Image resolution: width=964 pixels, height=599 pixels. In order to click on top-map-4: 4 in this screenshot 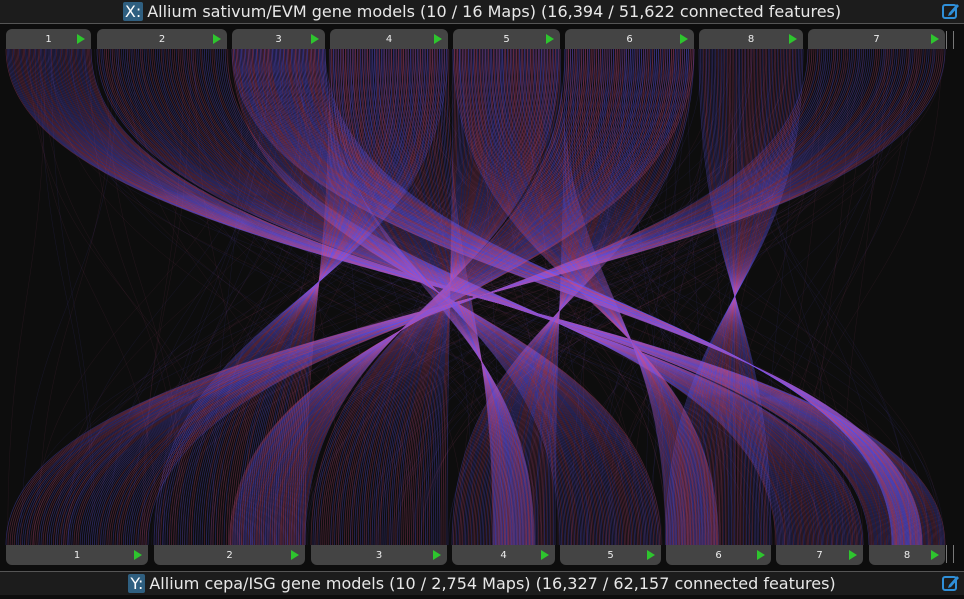, I will do `click(389, 39)`.